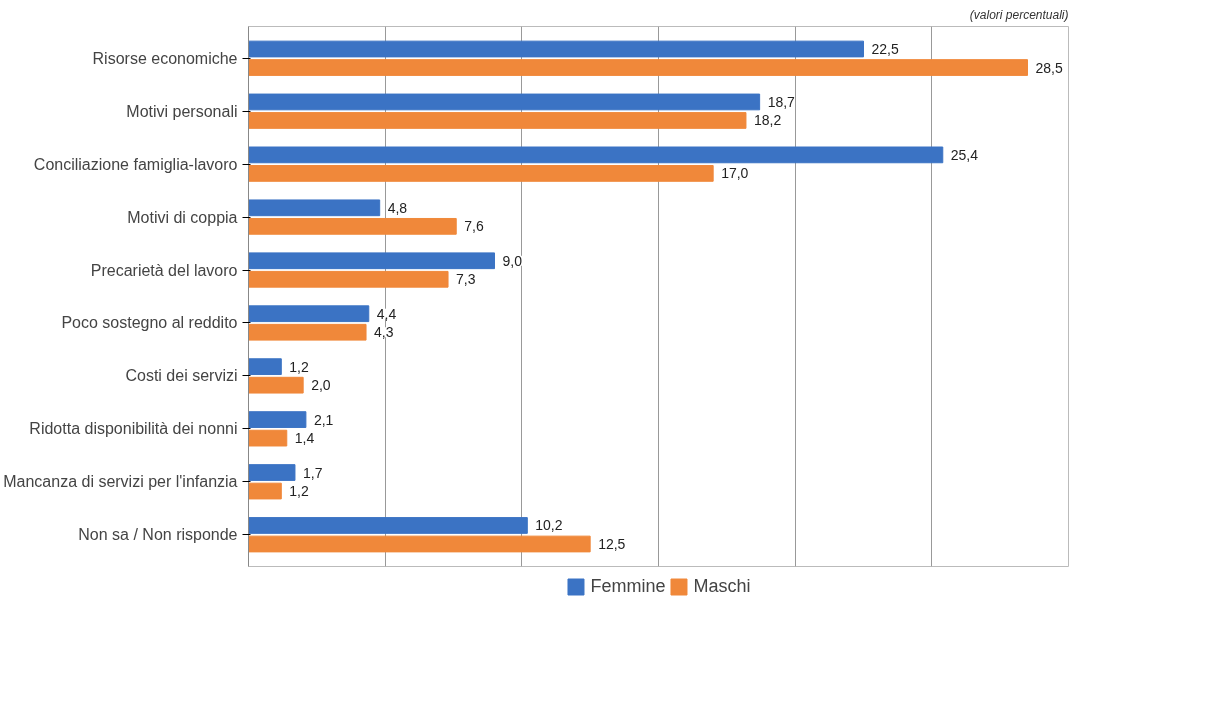 This screenshot has height=710, width=1221. I want to click on data-label: 28,5, so click(1049, 67).